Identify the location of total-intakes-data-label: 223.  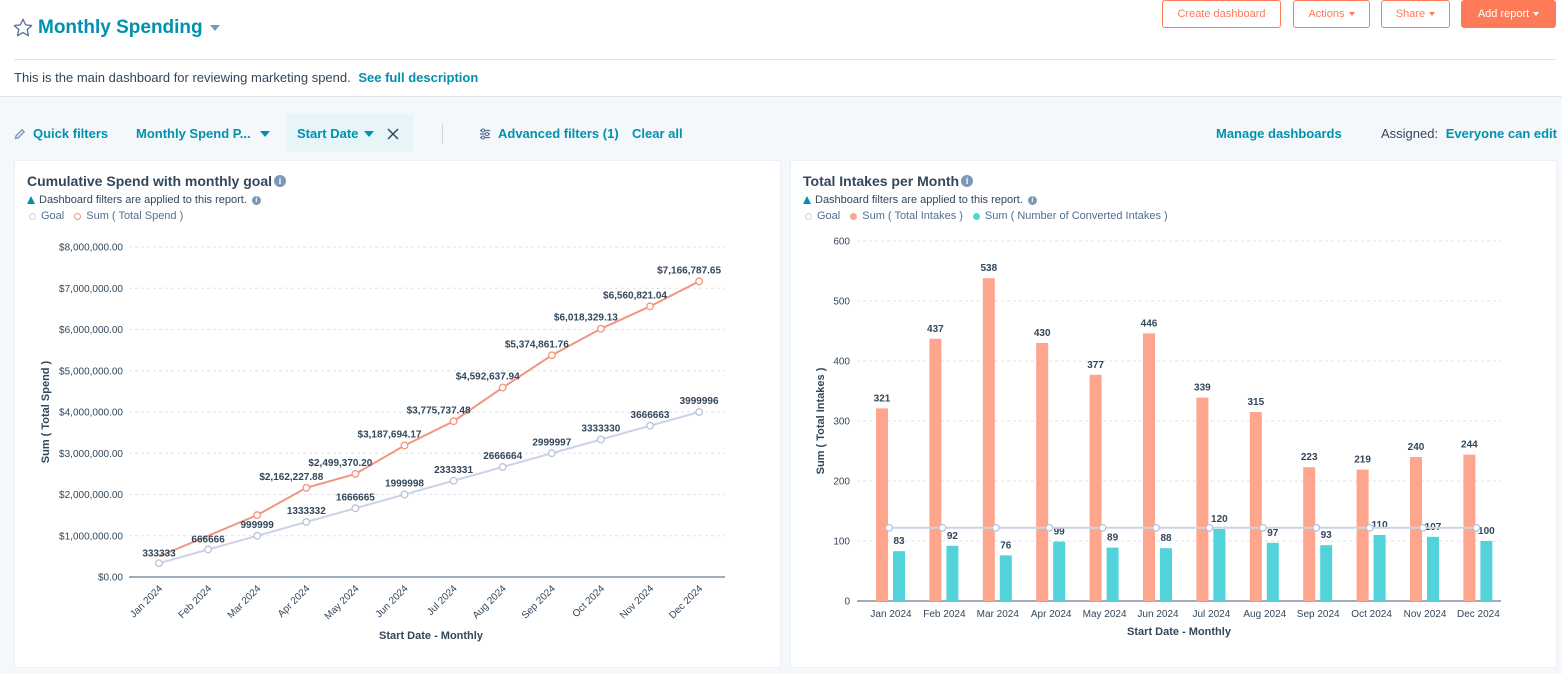
(1309, 457).